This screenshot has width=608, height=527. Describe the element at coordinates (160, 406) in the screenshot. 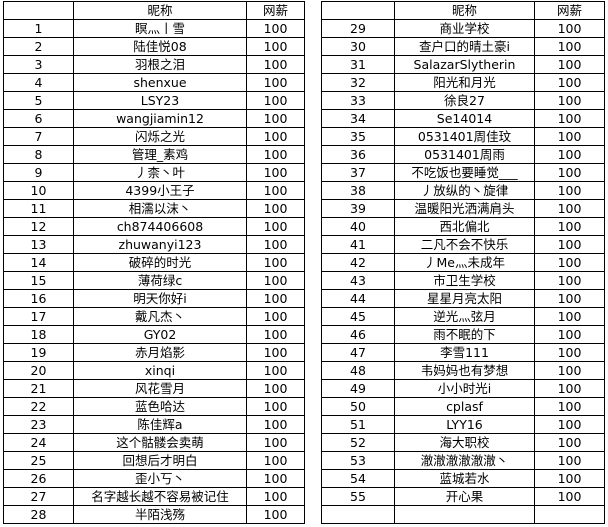

I see `nickname-cell: 蓝色哈达` at that location.